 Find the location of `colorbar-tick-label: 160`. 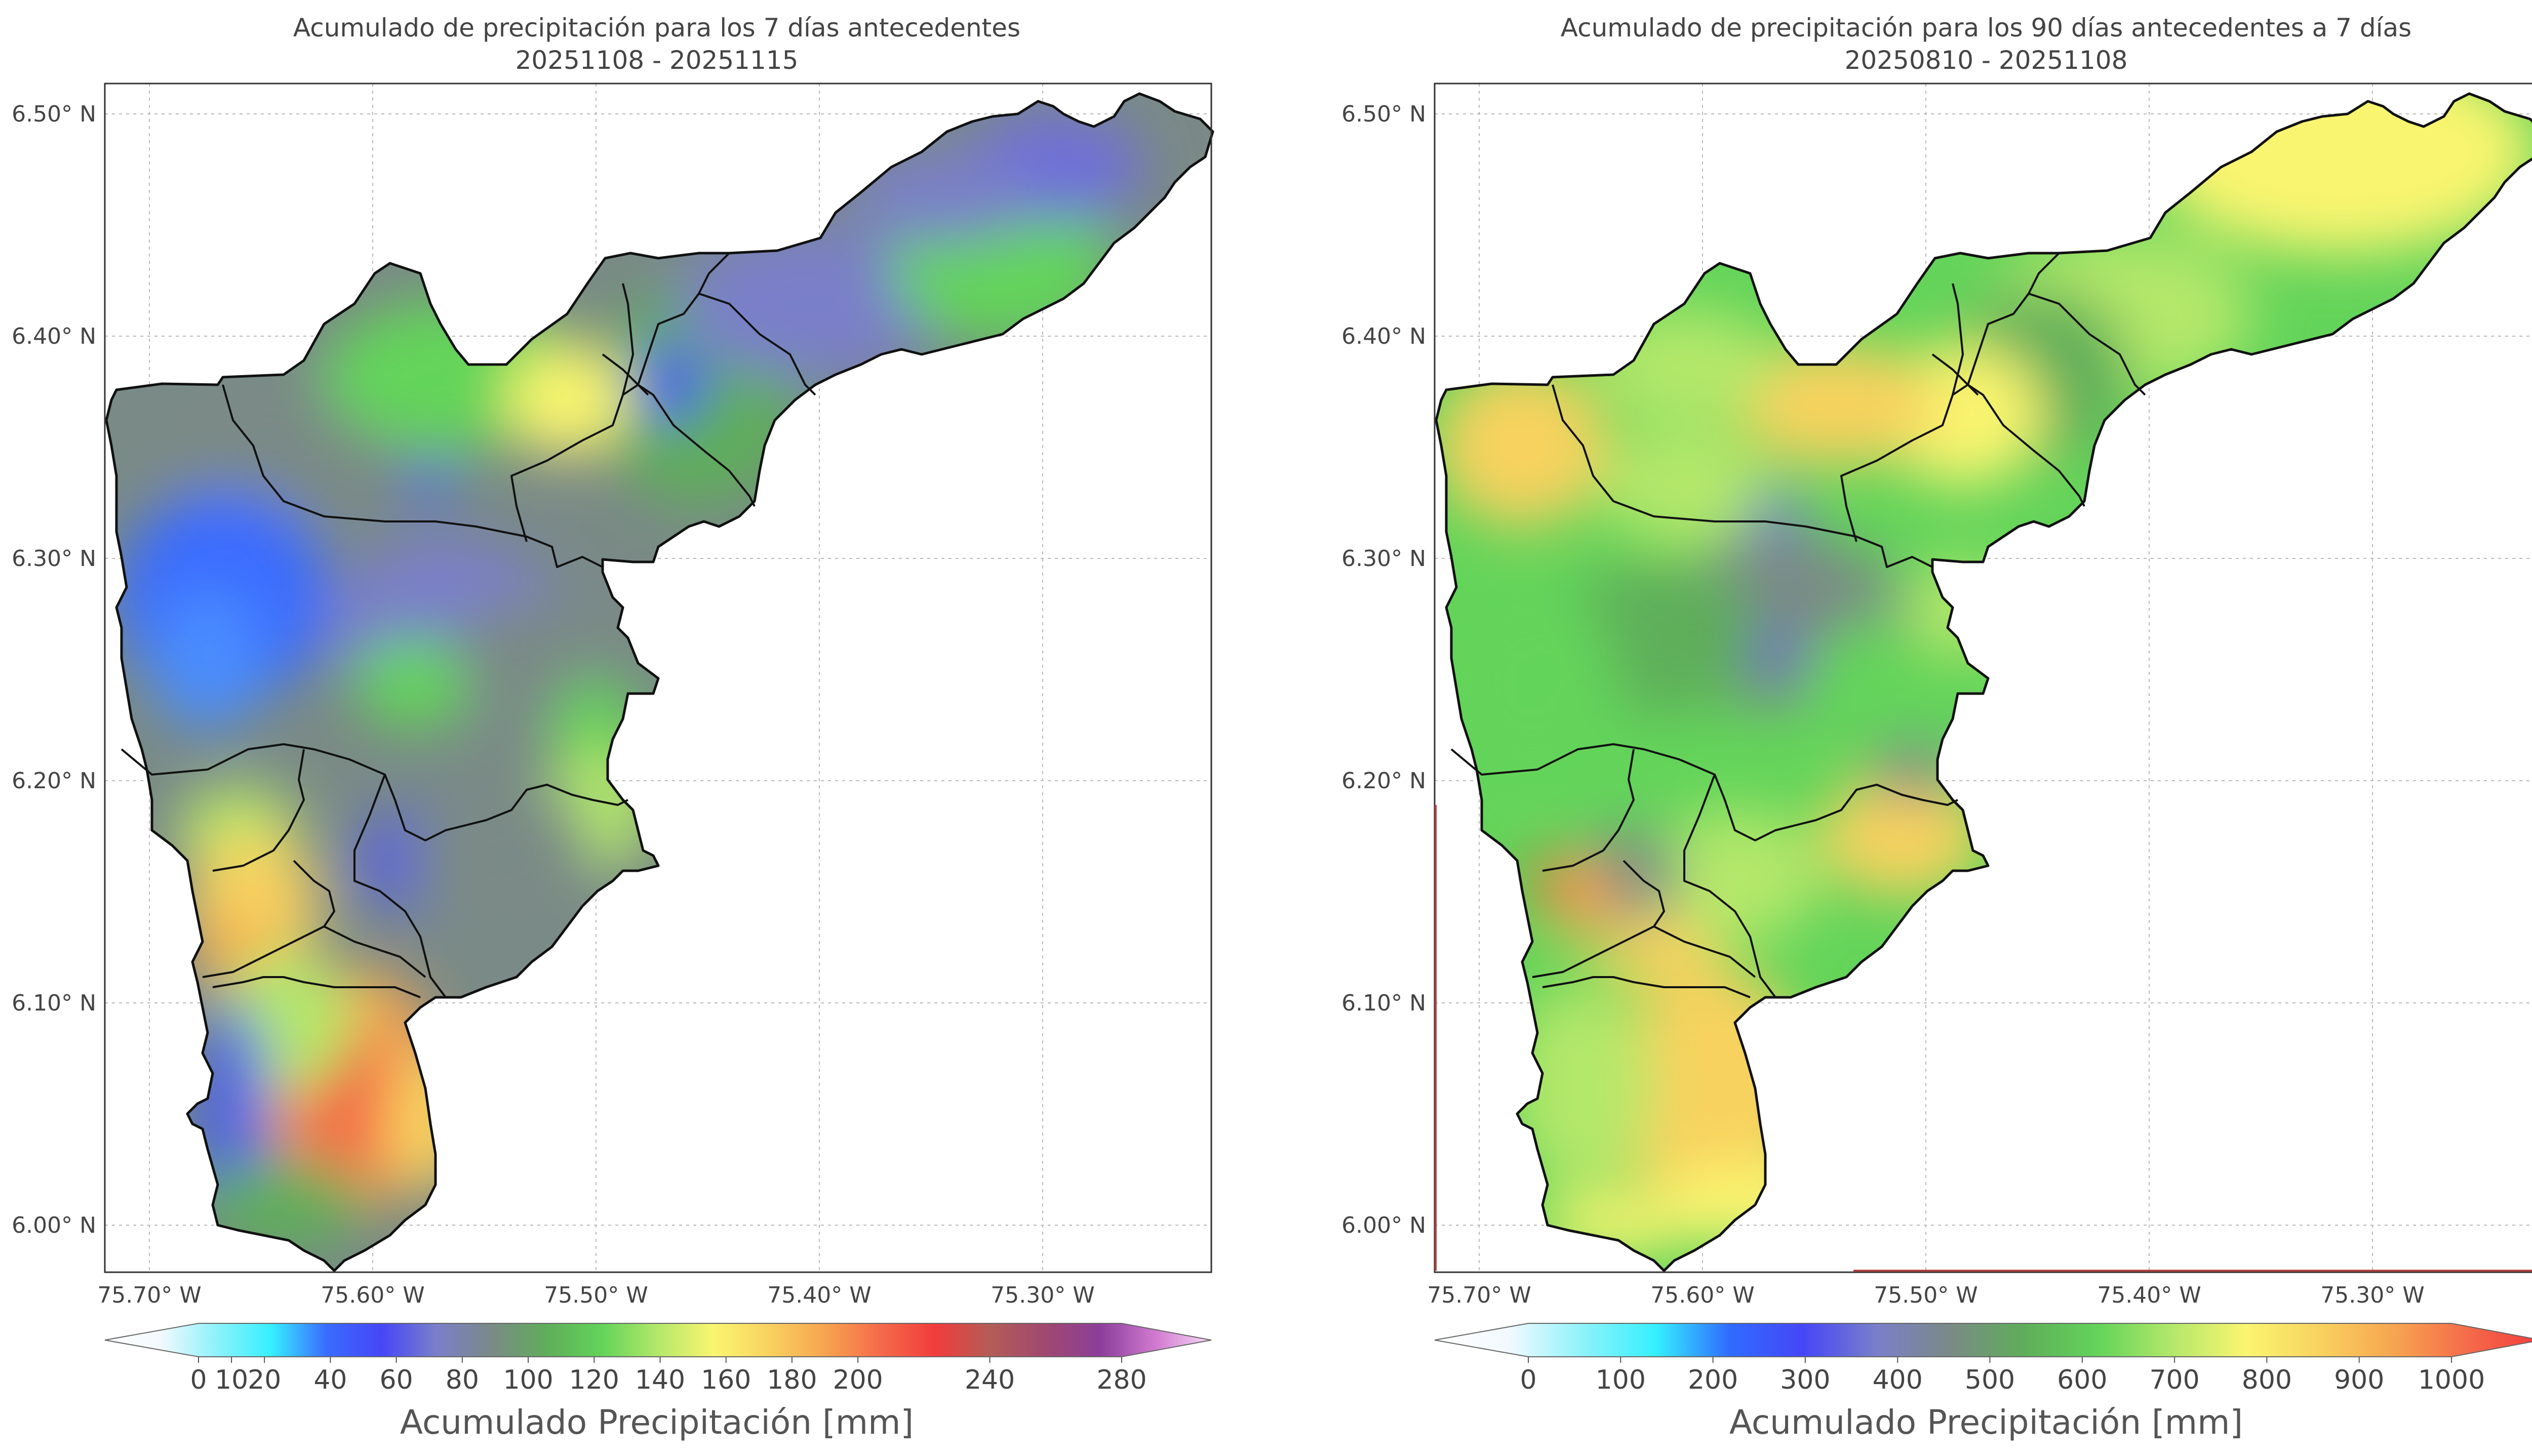

colorbar-tick-label: 160 is located at coordinates (726, 1380).